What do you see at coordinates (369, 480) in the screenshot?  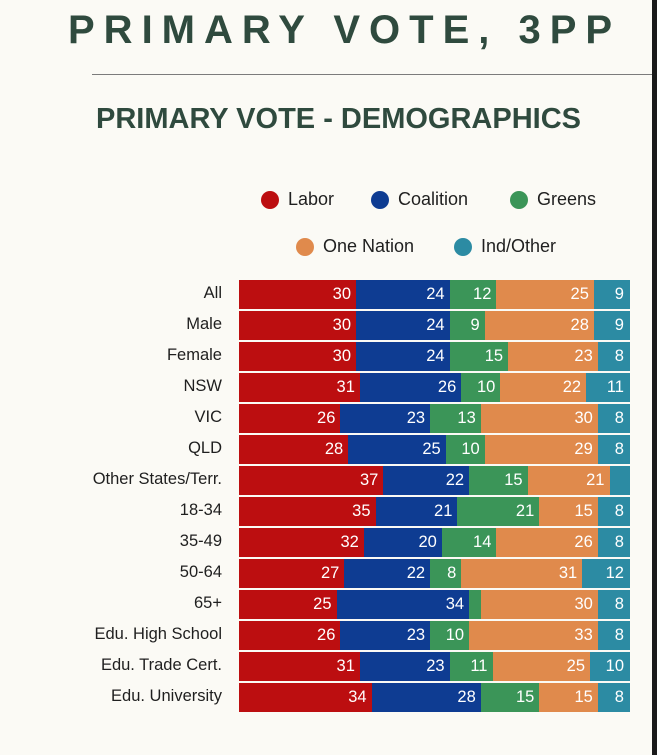 I see `data-label: 37` at bounding box center [369, 480].